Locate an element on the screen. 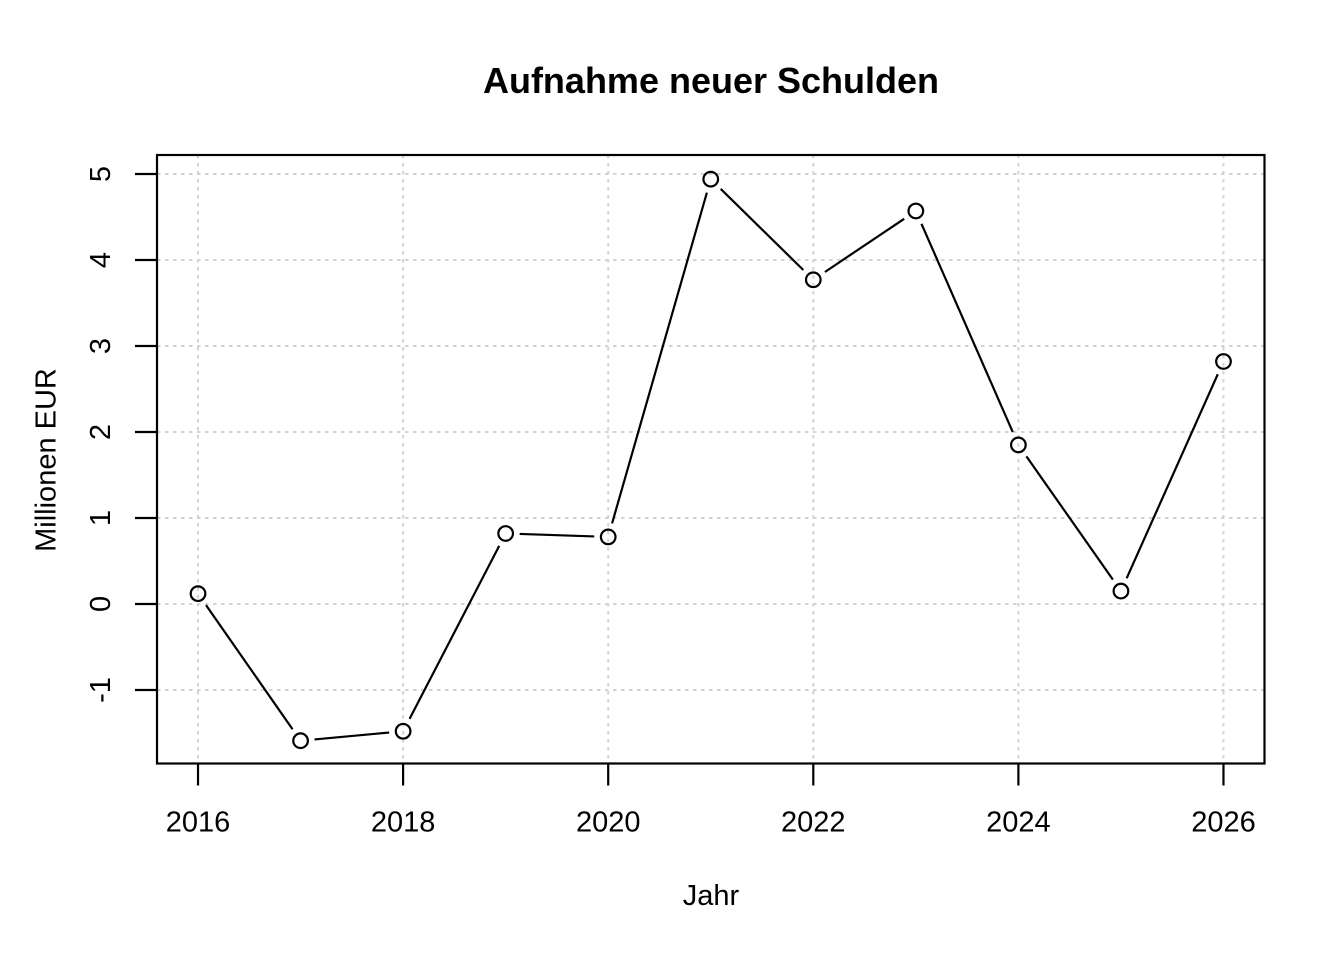 Image resolution: width=1344 pixels, height=960 pixels. y-tick-label: 3 is located at coordinates (101, 346).